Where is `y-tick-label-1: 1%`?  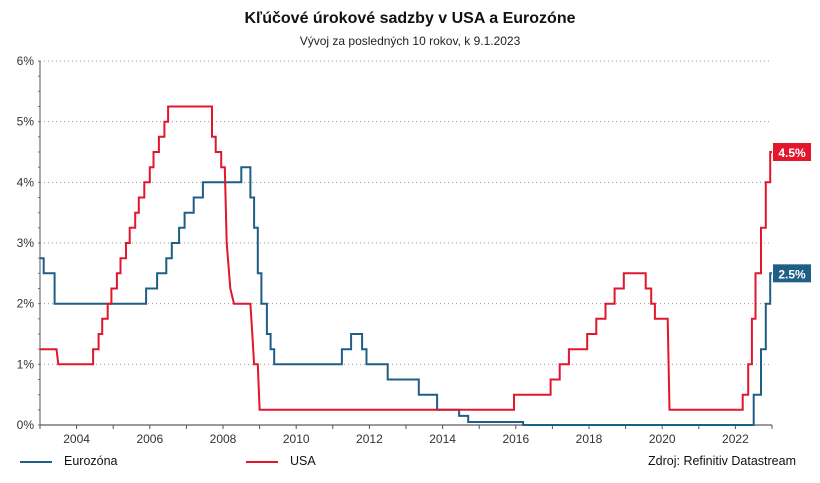
y-tick-label-1: 1% is located at coordinates (26, 364).